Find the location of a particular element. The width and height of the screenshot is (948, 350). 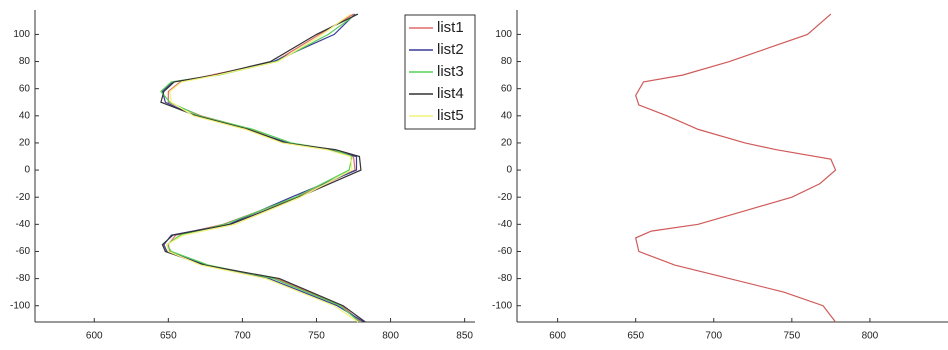

x-tick-label: 850 is located at coordinates (464, 336).